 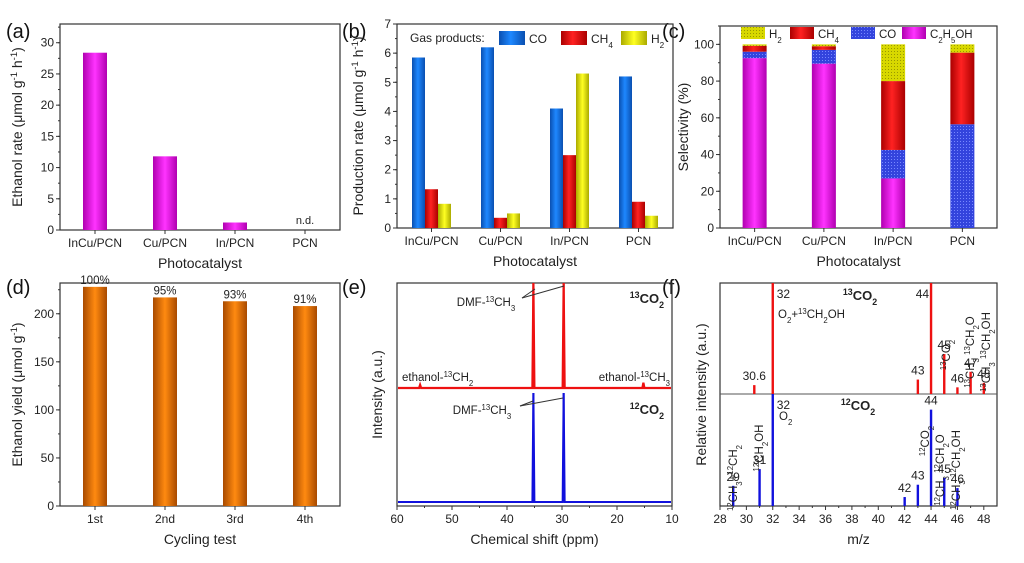 I want to click on stack-C₂H₅OH-InCu/PCN, so click(x=754, y=143).